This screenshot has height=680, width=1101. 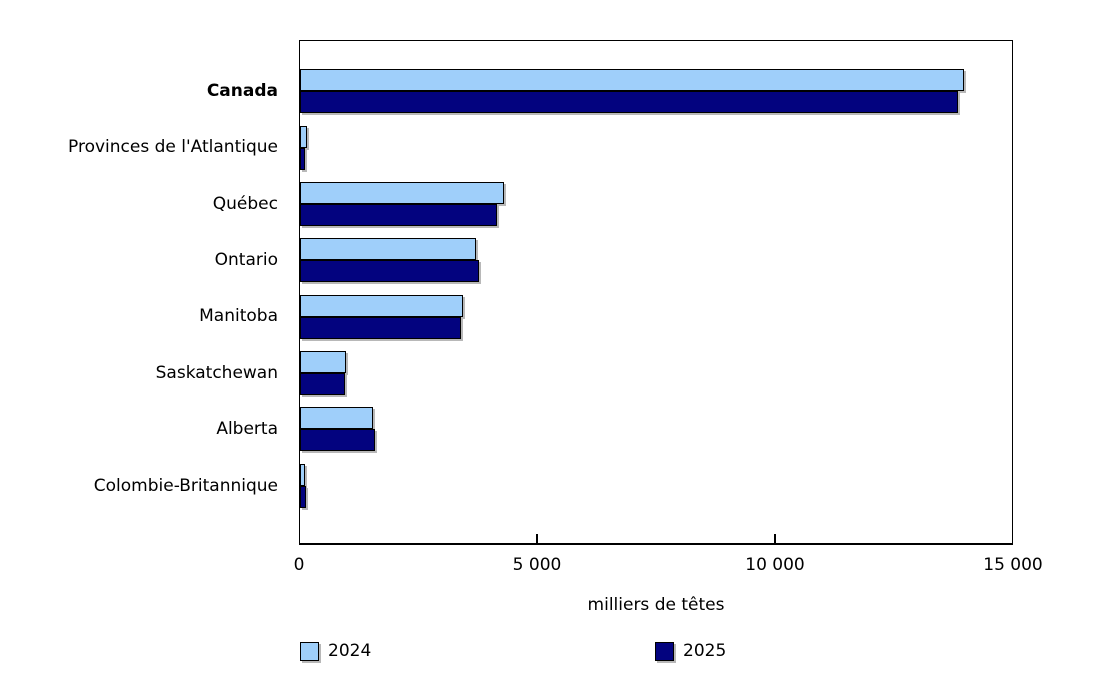 What do you see at coordinates (322, 384) in the screenshot?
I see `bar-2025-saskatchewan` at bounding box center [322, 384].